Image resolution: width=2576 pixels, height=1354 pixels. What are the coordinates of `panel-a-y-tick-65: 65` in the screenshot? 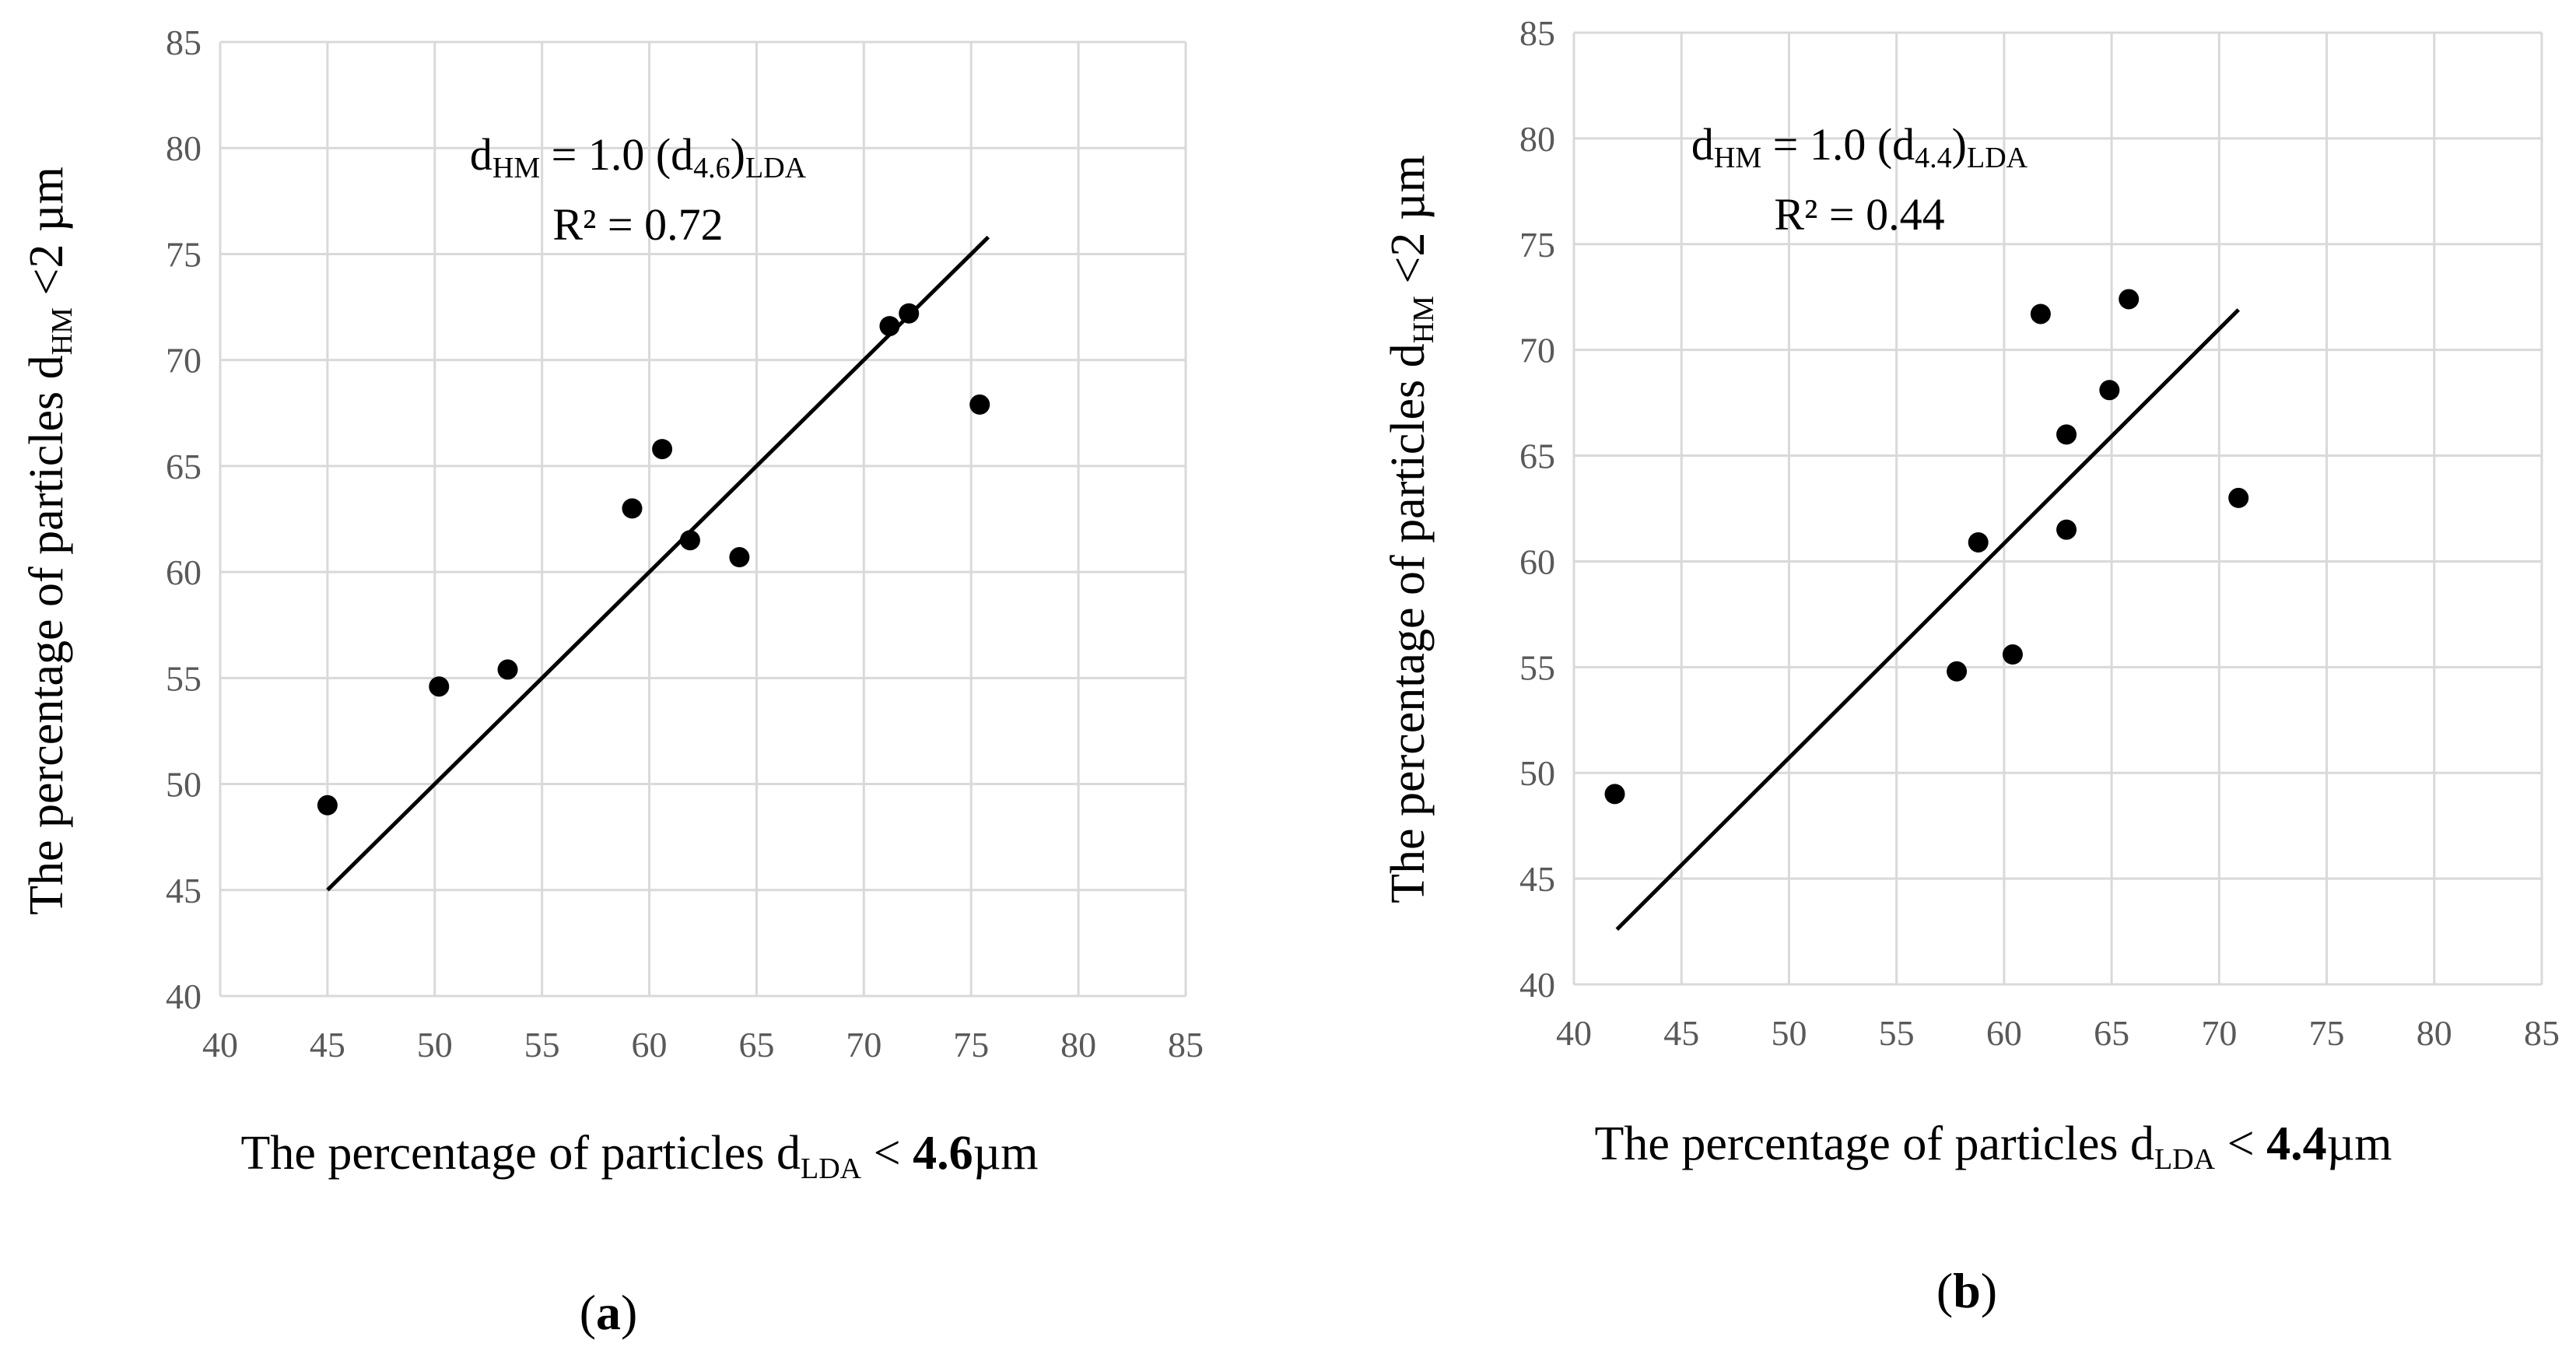 It's located at (184, 466).